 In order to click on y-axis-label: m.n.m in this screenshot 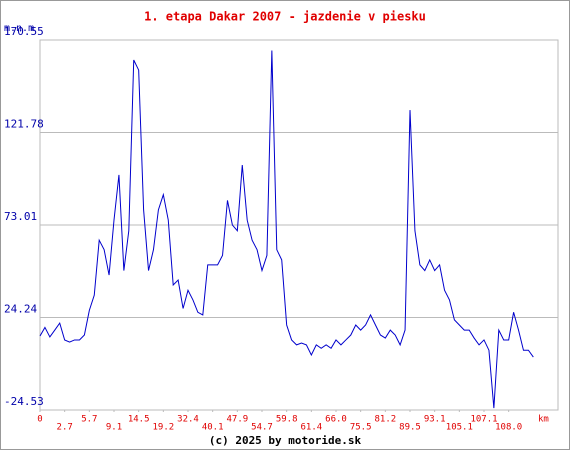, I will do `click(19, 28)`.